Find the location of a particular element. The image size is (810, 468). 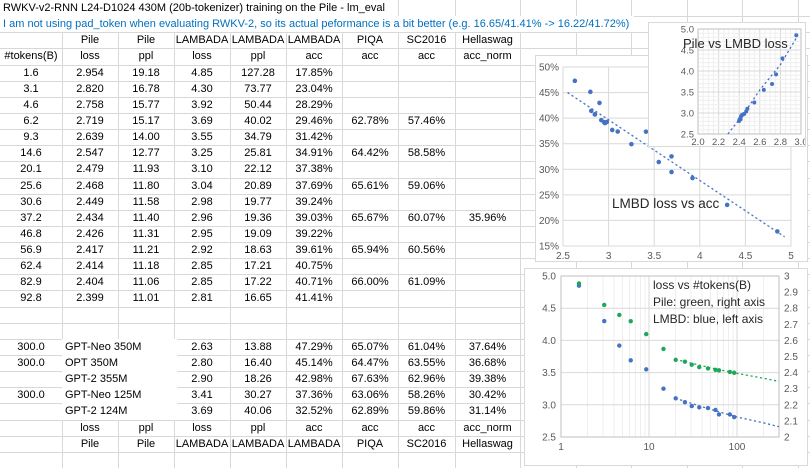

data-cell: 11.06 is located at coordinates (146, 282).